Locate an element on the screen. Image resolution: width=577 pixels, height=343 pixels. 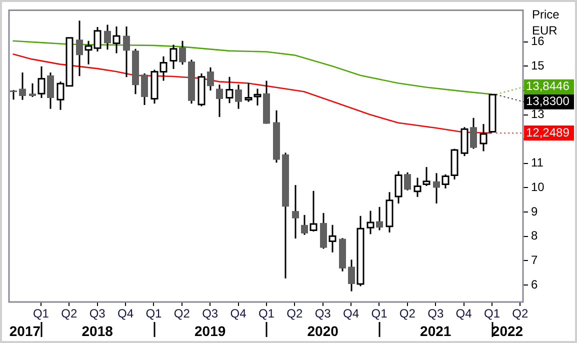
text: 2021 is located at coordinates (436, 330).